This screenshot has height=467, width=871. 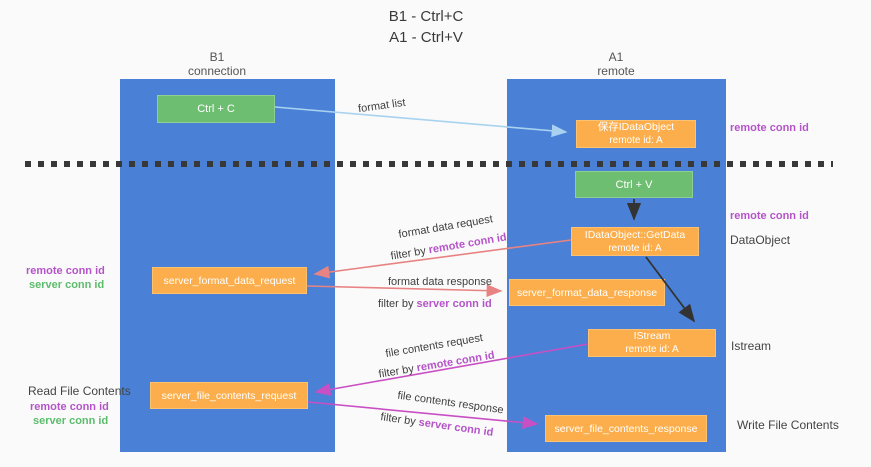 I want to click on format-list-label: format list, so click(x=382, y=106).